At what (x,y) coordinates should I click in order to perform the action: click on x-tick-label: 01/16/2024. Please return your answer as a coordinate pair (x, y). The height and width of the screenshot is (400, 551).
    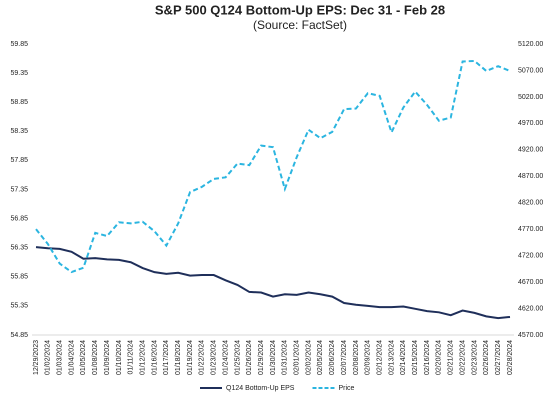
    Looking at the image, I should click on (154, 357).